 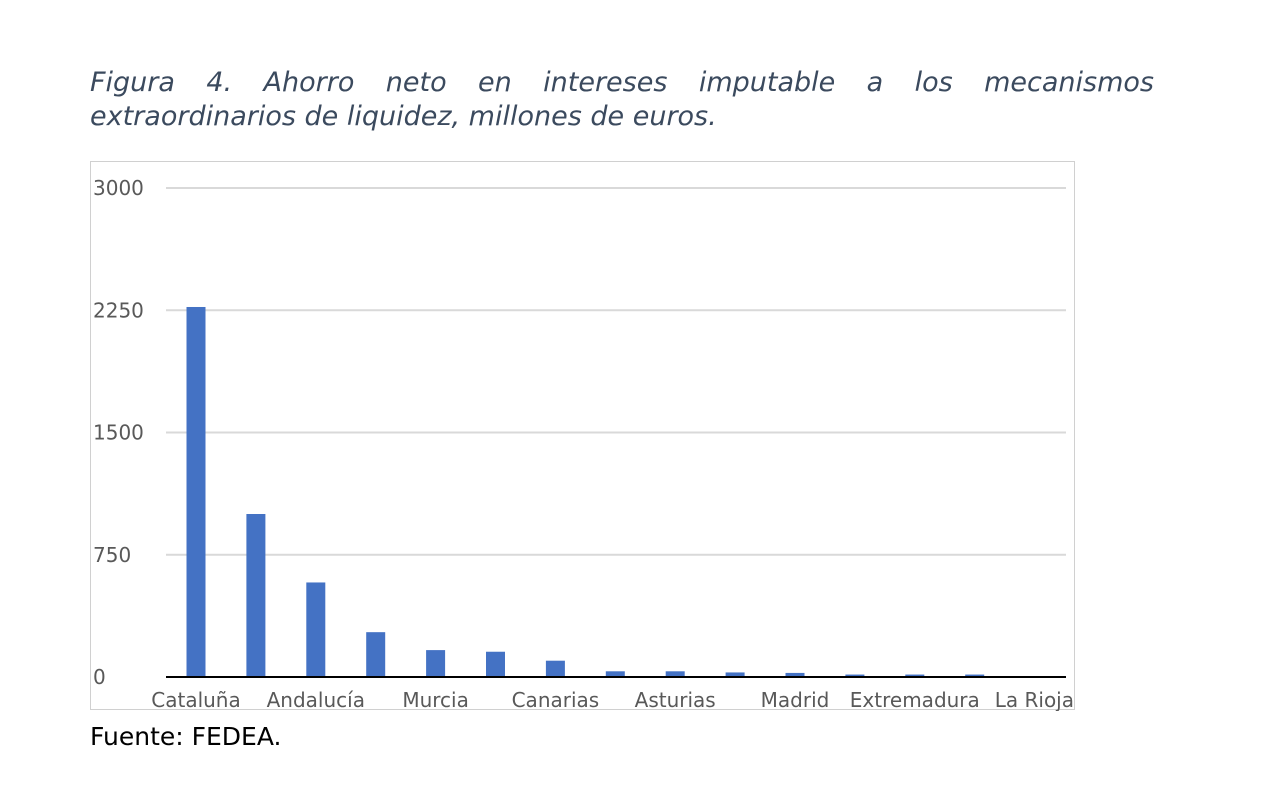 I want to click on x-tick-label: La Rioja, so click(x=1034, y=699).